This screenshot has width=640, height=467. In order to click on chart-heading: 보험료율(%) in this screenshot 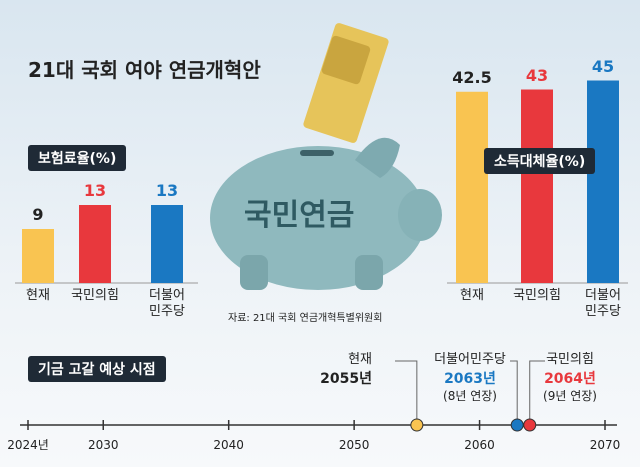, I will do `click(77, 158)`.